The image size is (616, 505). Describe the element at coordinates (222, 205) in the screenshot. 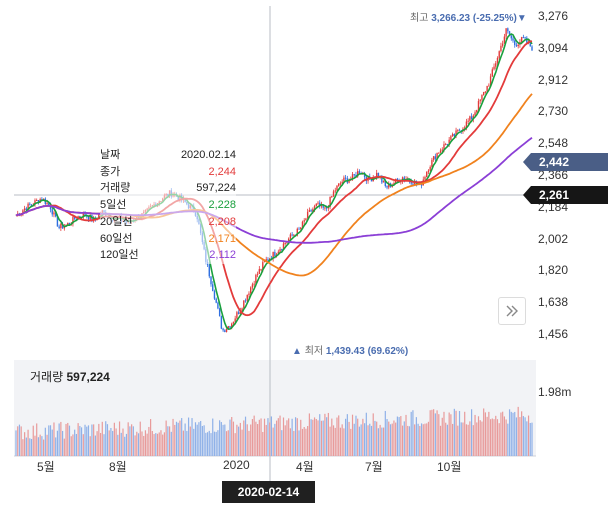

I see `tooltip-value: 2,228` at that location.